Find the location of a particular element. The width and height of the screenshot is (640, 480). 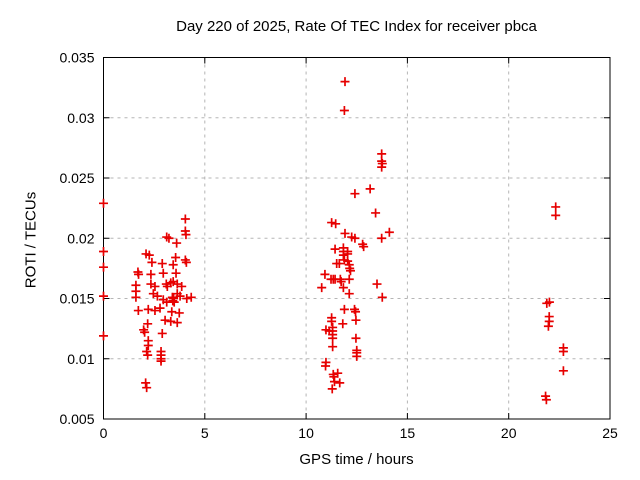

svg-text: 0 is located at coordinates (104, 433).